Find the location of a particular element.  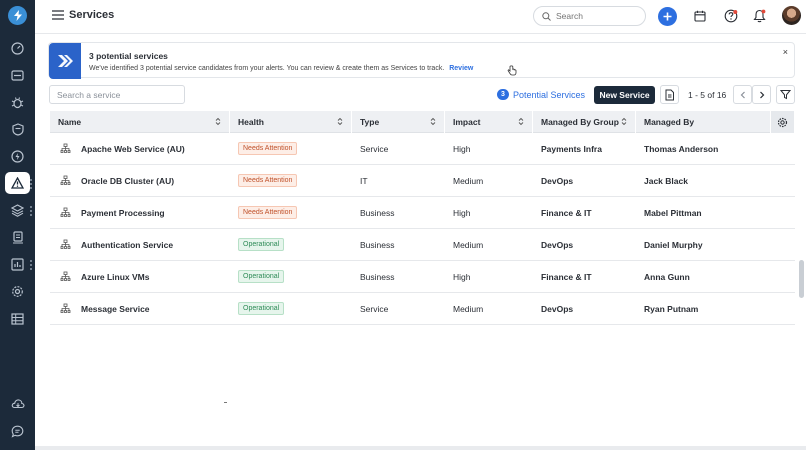

service-name: Payment Processing is located at coordinates (123, 212).